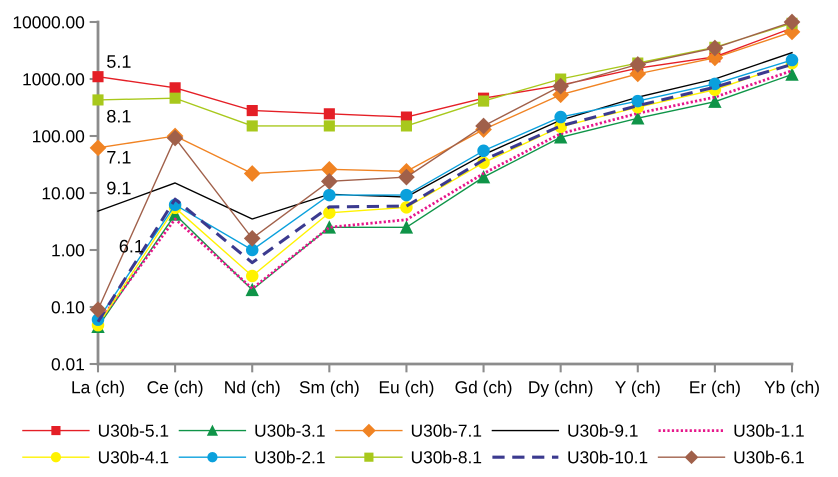 This screenshot has width=838, height=477. Describe the element at coordinates (119, 61) in the screenshot. I see `annotation: 5.1` at that location.